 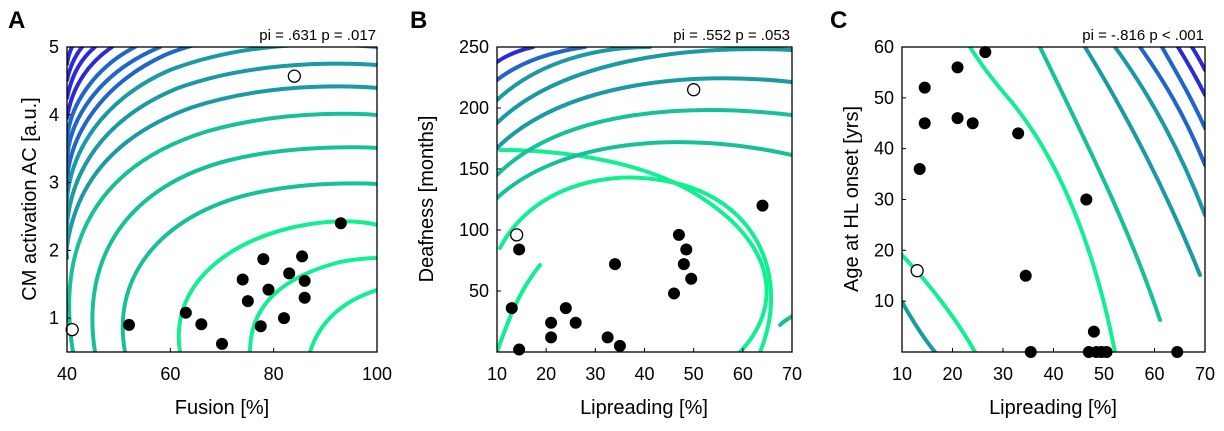 What do you see at coordinates (792, 374) in the screenshot?
I see `panel-b-xtick-label: 70` at bounding box center [792, 374].